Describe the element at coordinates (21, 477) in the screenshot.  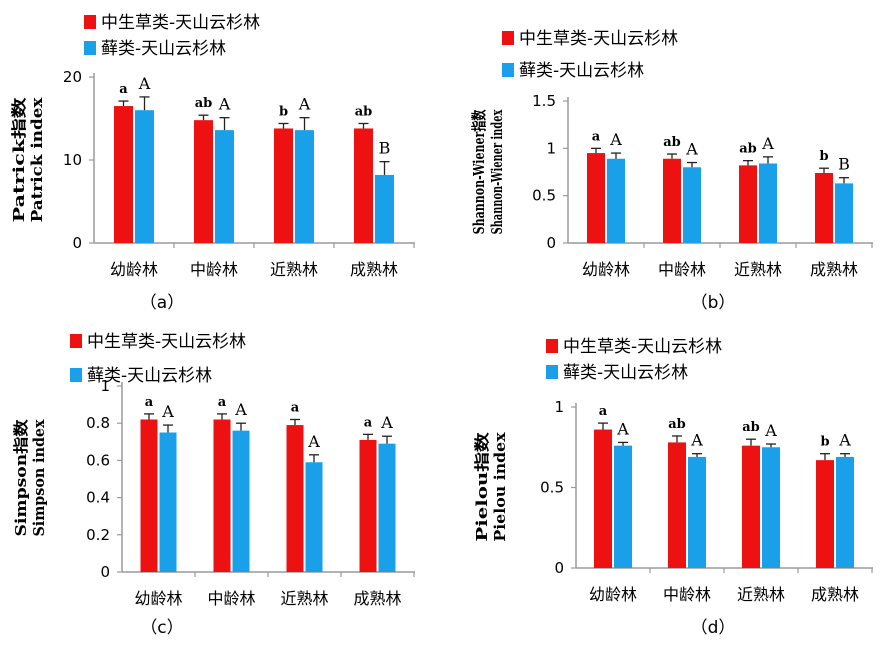
I see `y-axis-label-line1: Simpson指数` at that location.